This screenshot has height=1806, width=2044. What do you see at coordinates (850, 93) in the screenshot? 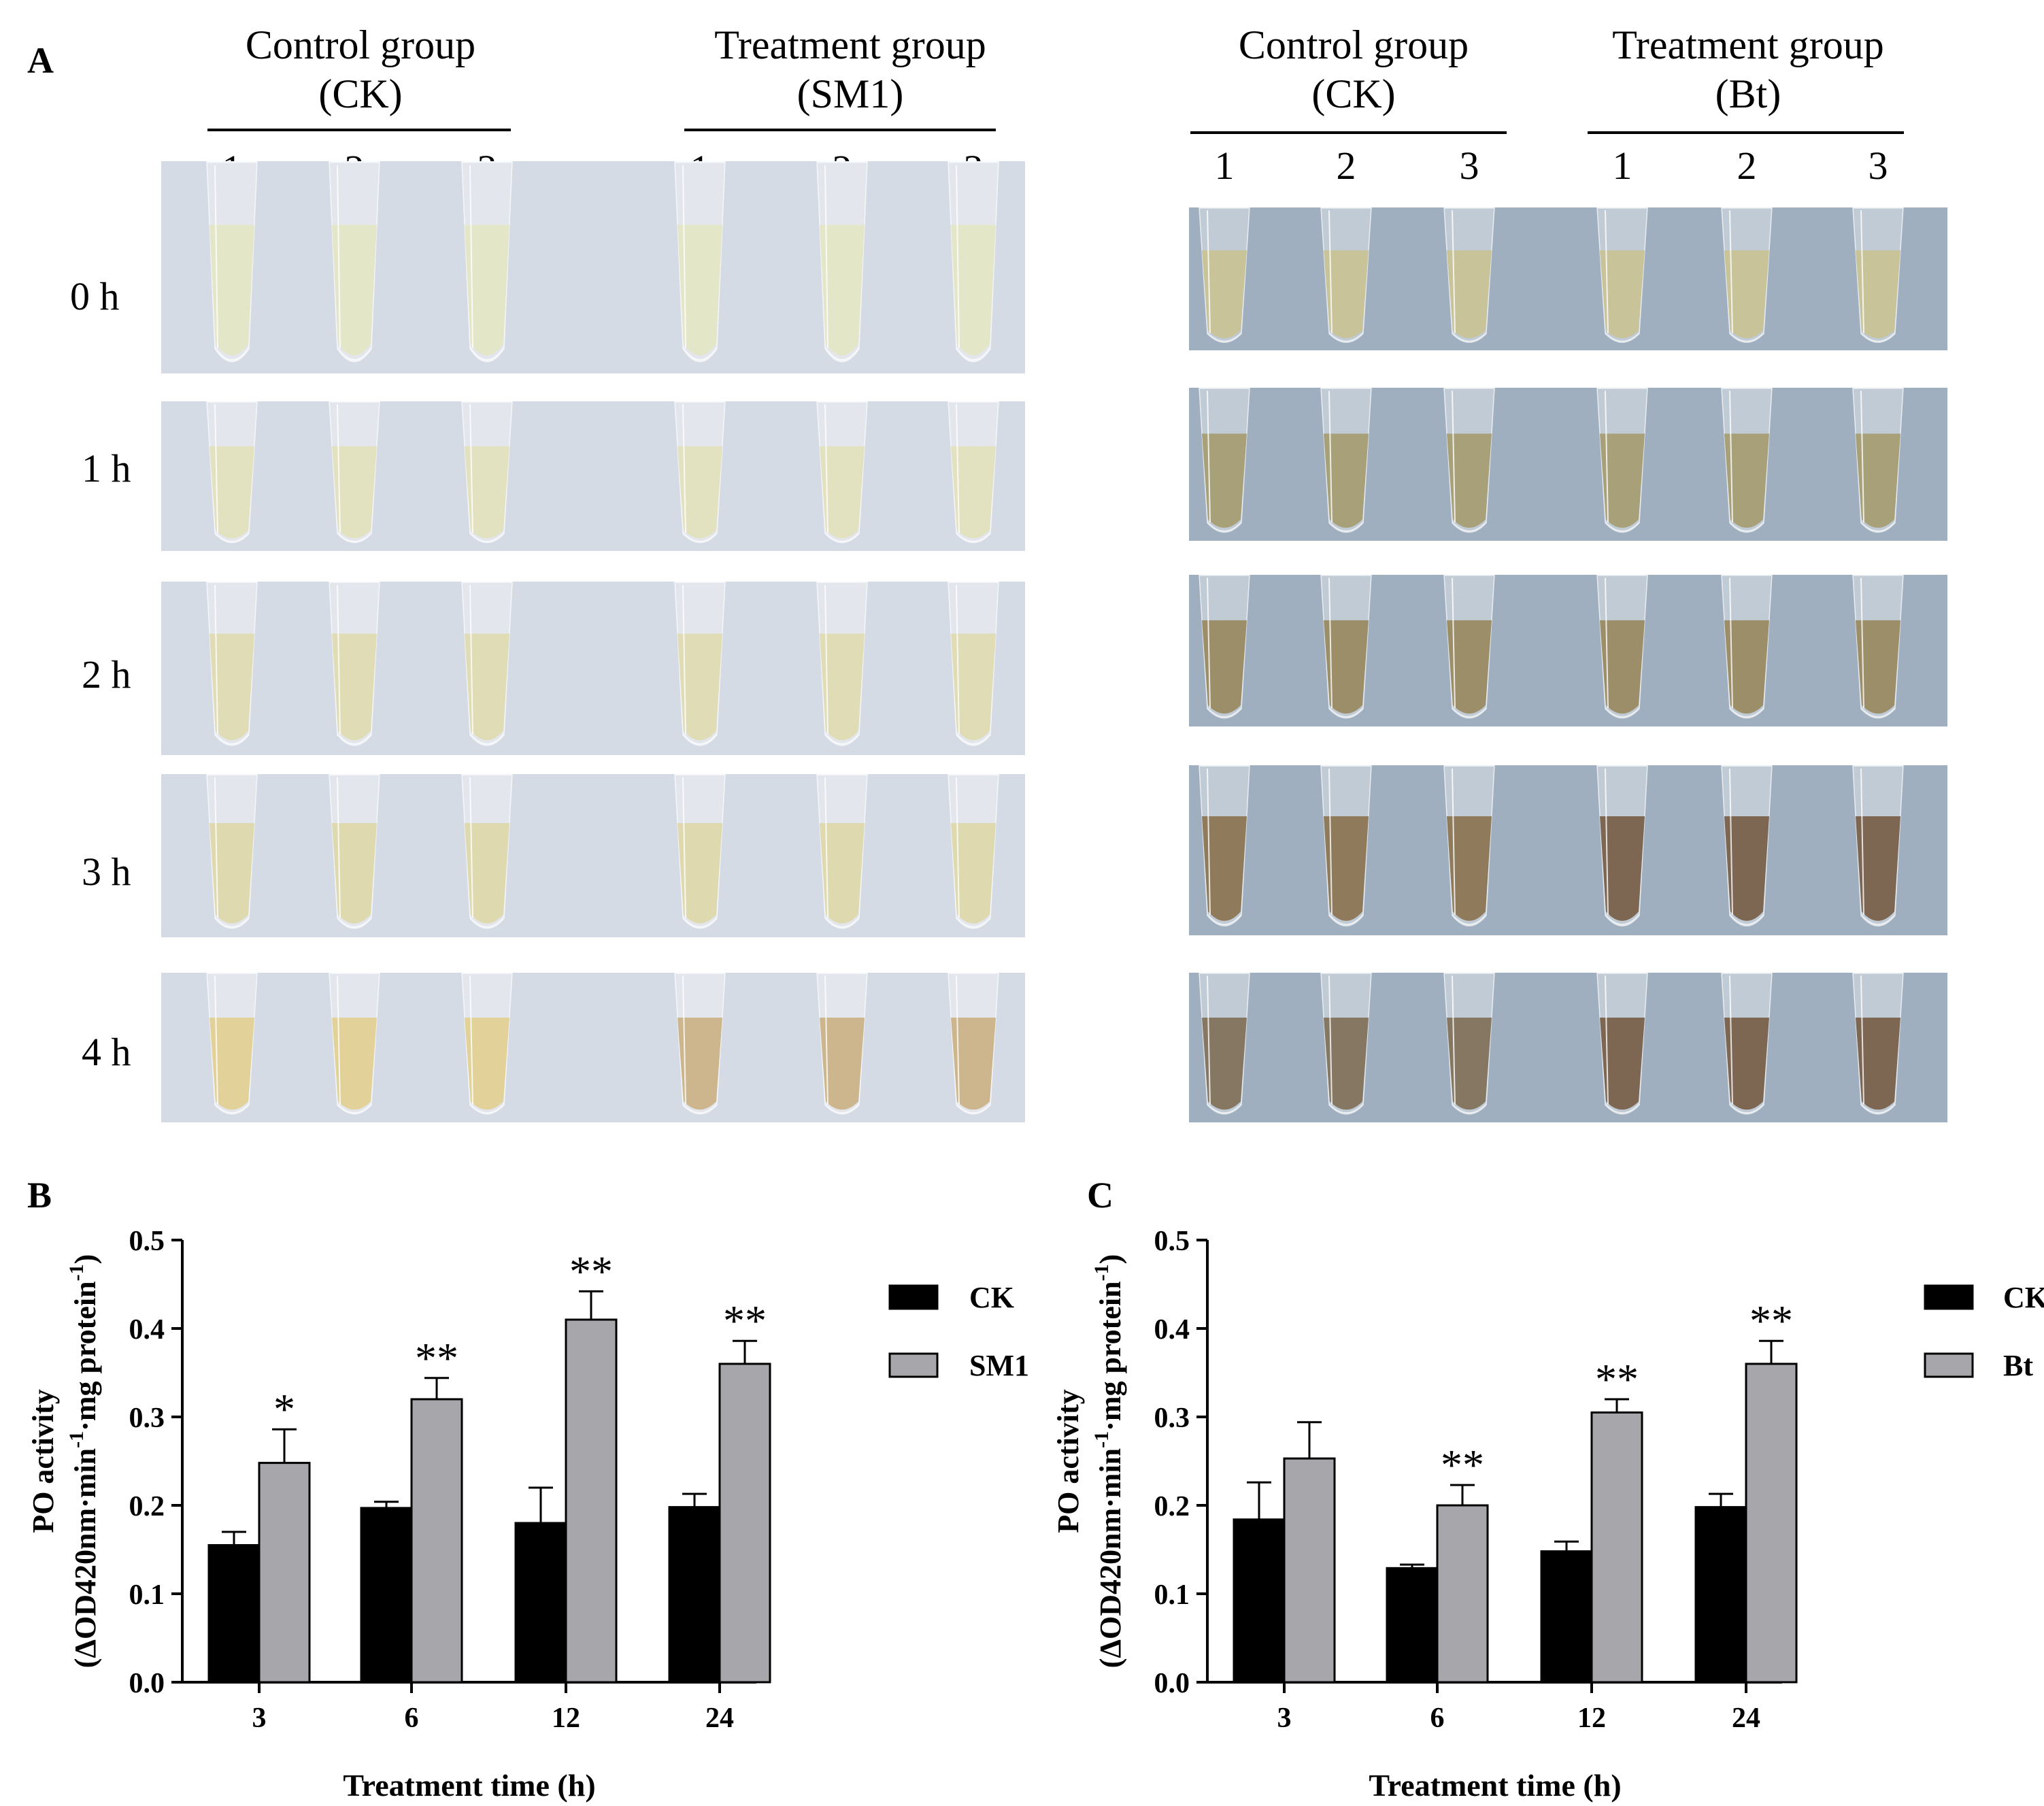
I see `left-treatment-group-code: (SM1)` at bounding box center [850, 93].